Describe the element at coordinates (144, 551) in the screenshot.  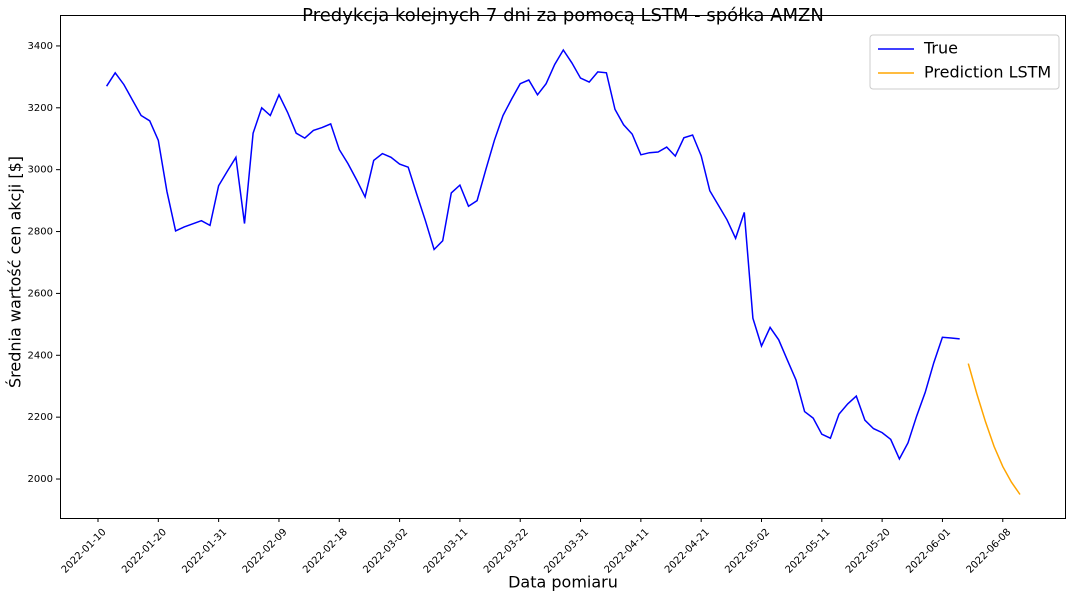
I see `x-tick-label: 2022-01-20` at that location.